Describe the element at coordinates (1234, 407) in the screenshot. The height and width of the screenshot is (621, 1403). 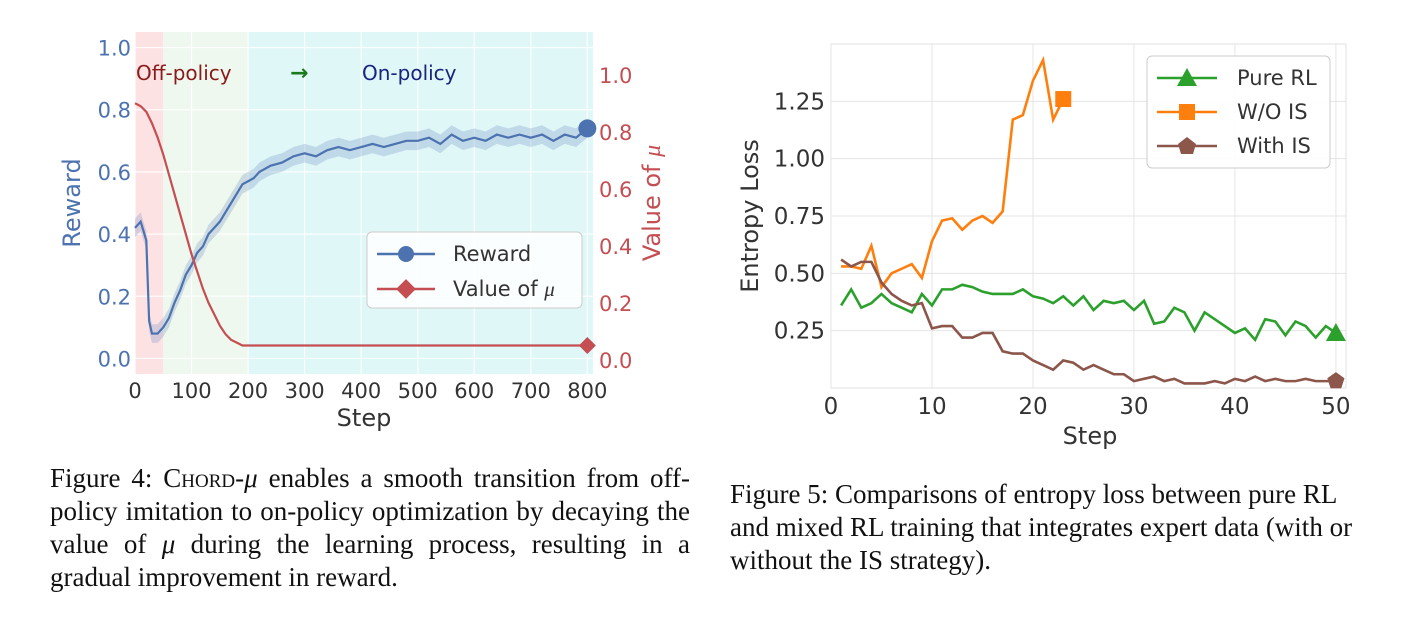
I see `x-tick-label: 40` at that location.